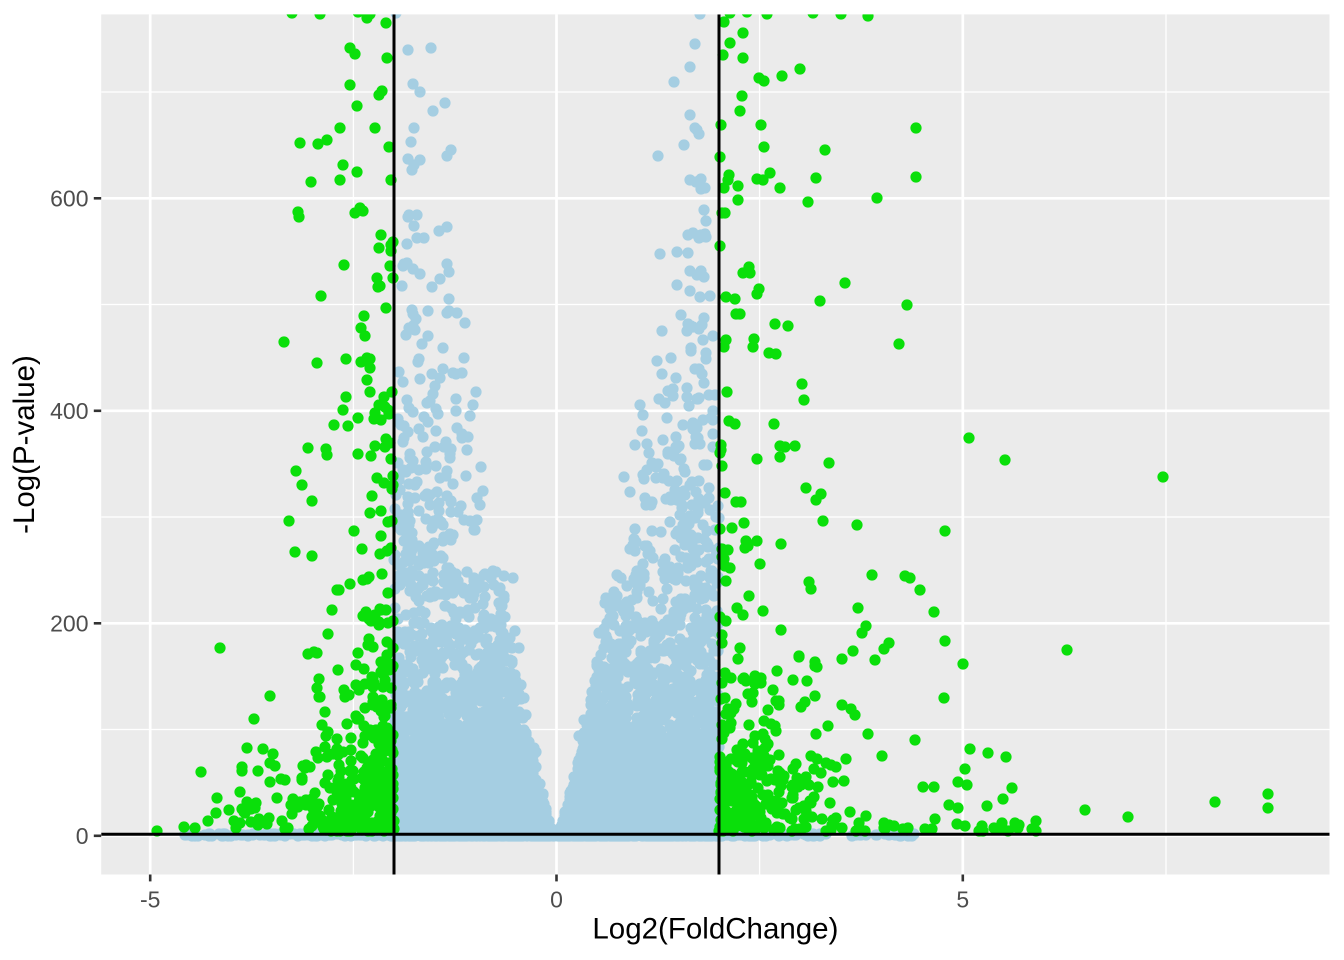  Describe the element at coordinates (715, 929) in the screenshot. I see `svg-text: Log2(FoldChange)` at that location.